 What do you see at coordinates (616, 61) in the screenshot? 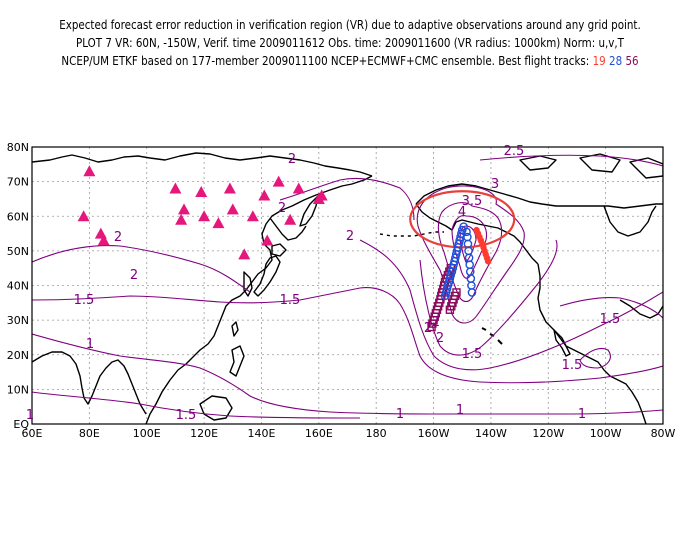
I see `track-b-label: 28` at bounding box center [616, 61].